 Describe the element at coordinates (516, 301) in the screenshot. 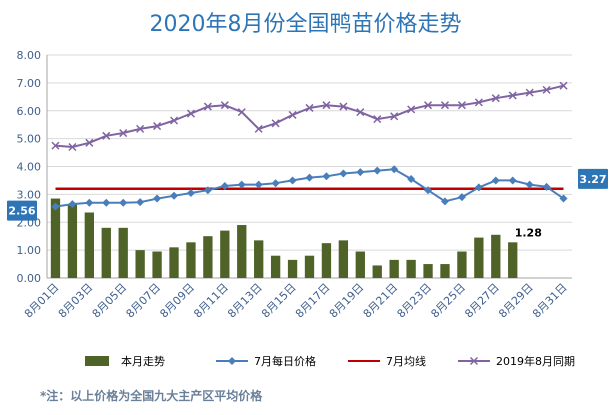

I see `x-tick-label: 8月29日` at that location.